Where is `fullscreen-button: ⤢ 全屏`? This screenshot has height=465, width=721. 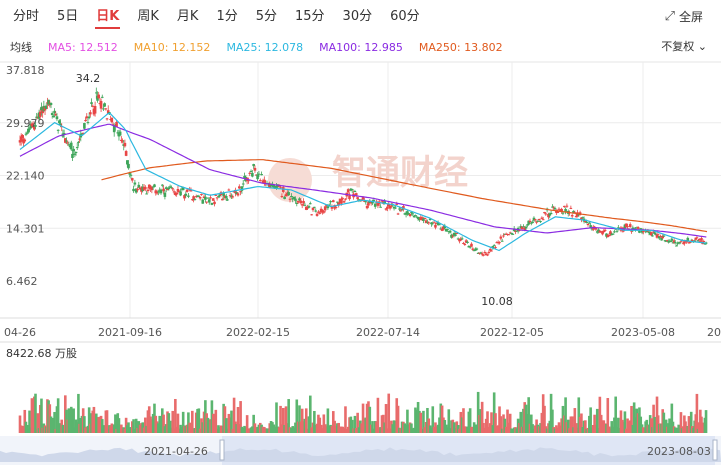 fullscreen-button: ⤢ 全屏 is located at coordinates (684, 17).